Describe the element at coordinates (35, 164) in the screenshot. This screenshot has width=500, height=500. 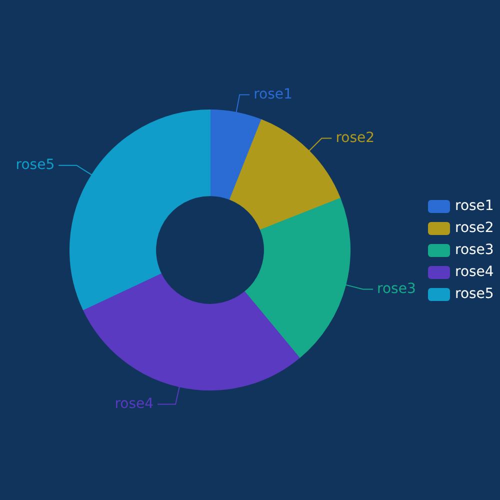
I see `slice-label: rose5` at that location.